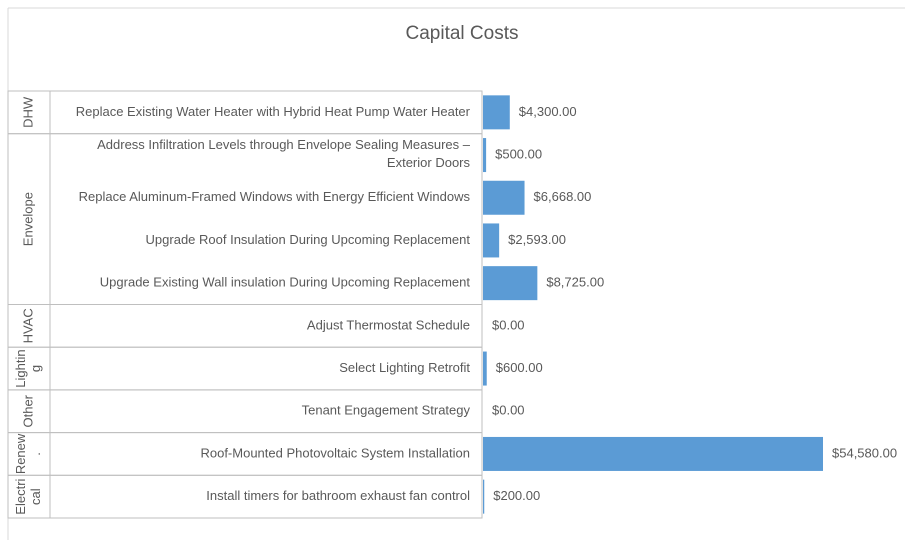 Image resolution: width=905 pixels, height=540 pixels. What do you see at coordinates (20, 496) in the screenshot?
I see `group-label: Electri` at bounding box center [20, 496].